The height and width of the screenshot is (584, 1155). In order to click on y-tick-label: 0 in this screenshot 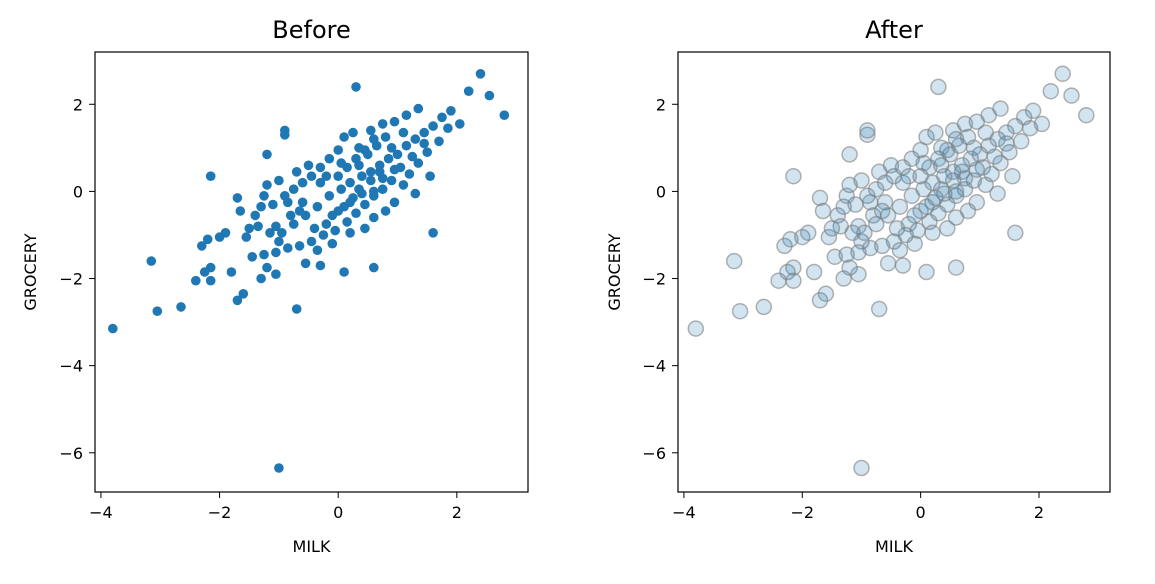, I will do `click(661, 191)`.